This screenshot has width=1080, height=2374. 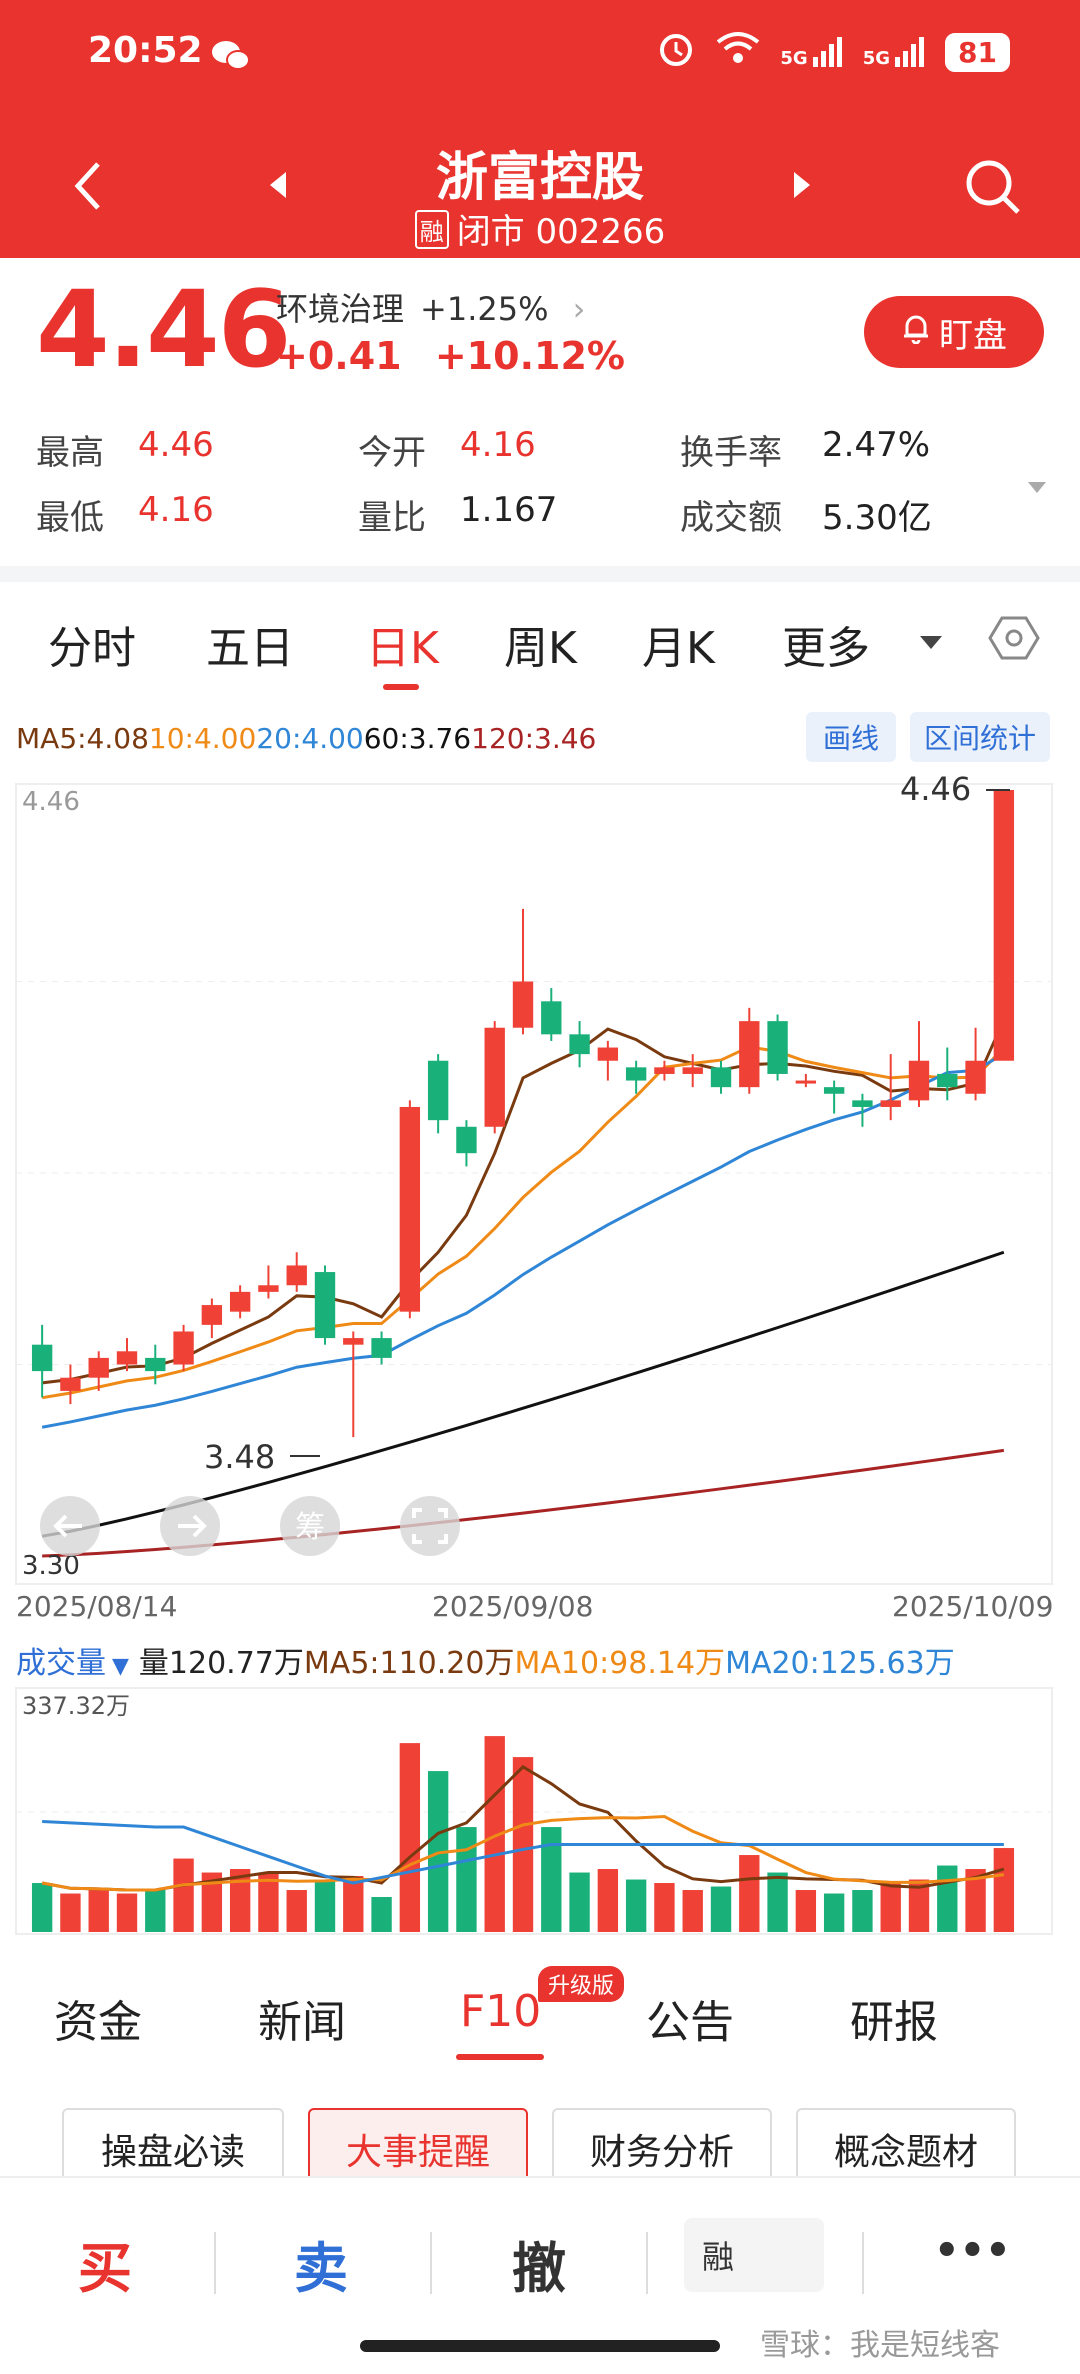 What do you see at coordinates (802, 187) in the screenshot?
I see `next-stock-icon` at bounding box center [802, 187].